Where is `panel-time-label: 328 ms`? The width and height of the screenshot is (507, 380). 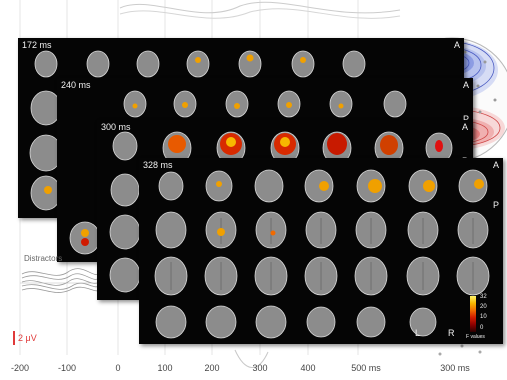 panel-time-label: 328 ms is located at coordinates (158, 165).